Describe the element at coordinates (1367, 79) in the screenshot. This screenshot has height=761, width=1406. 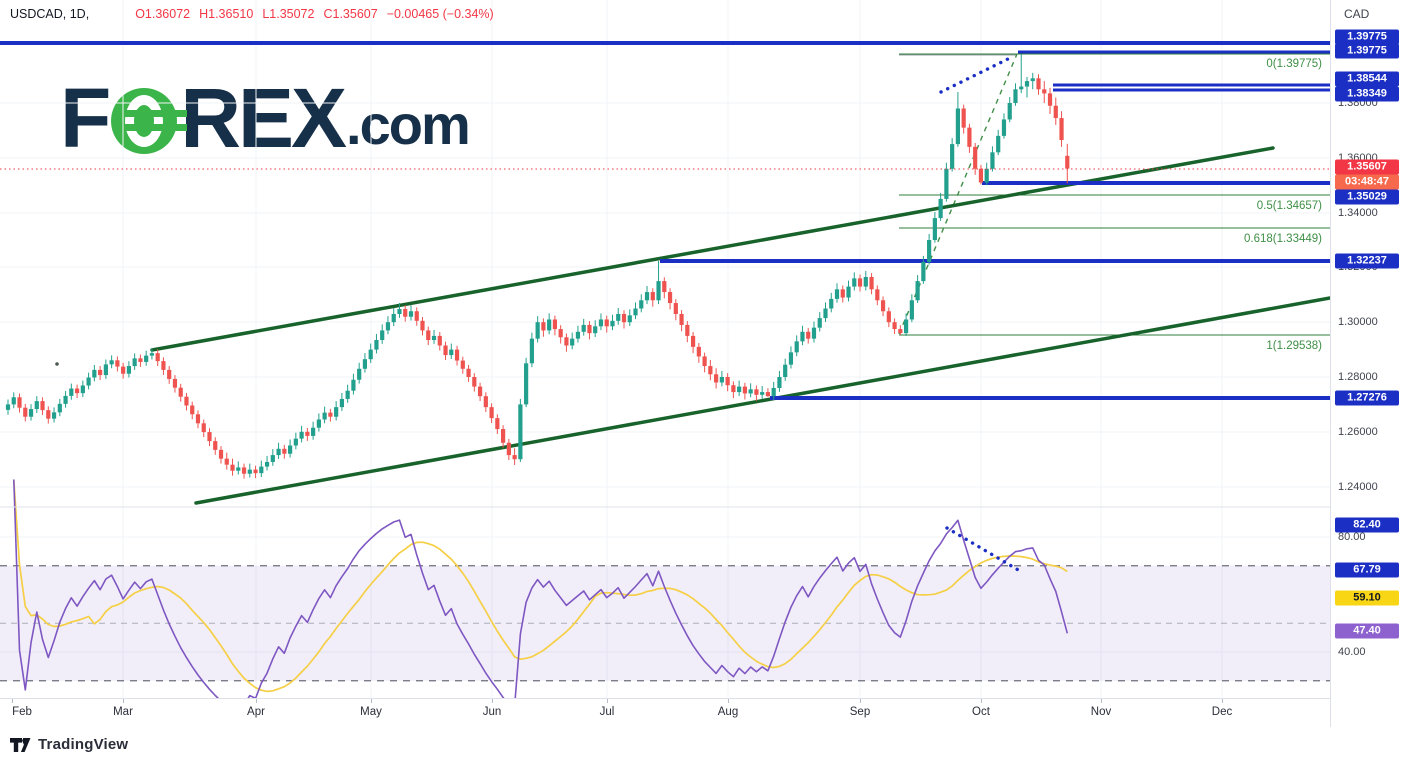
I see `price-badge: 1.38544` at that location.